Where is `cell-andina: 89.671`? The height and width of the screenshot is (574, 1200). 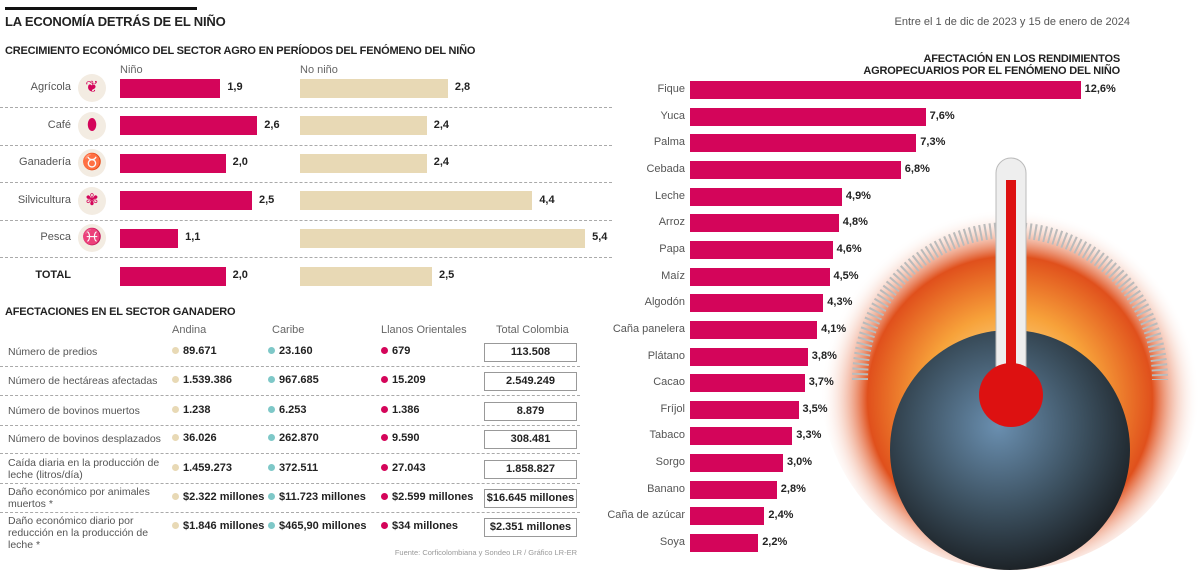 cell-andina: 89.671 is located at coordinates (194, 351).